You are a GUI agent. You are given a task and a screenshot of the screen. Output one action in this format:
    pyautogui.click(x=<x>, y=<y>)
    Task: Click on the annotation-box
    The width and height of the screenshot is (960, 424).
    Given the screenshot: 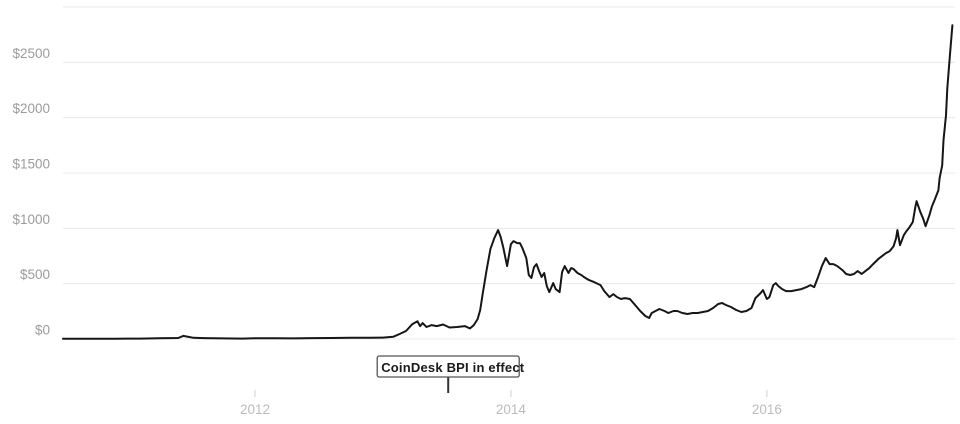 What is the action you would take?
    pyautogui.click(x=448, y=366)
    